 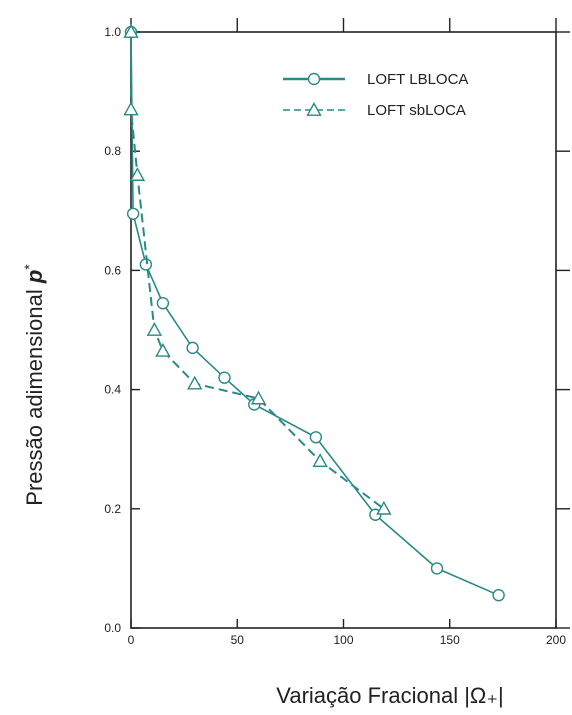 What do you see at coordinates (417, 79) in the screenshot?
I see `legend-label: LOFT LBLOCA` at bounding box center [417, 79].